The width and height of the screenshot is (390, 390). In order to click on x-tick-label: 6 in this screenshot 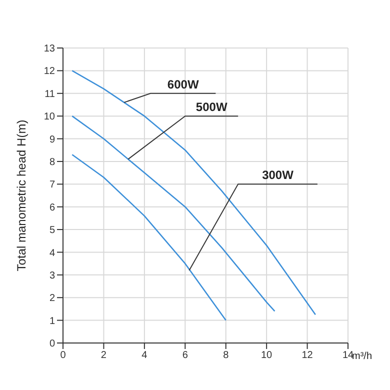, I will do `click(185, 356)`.